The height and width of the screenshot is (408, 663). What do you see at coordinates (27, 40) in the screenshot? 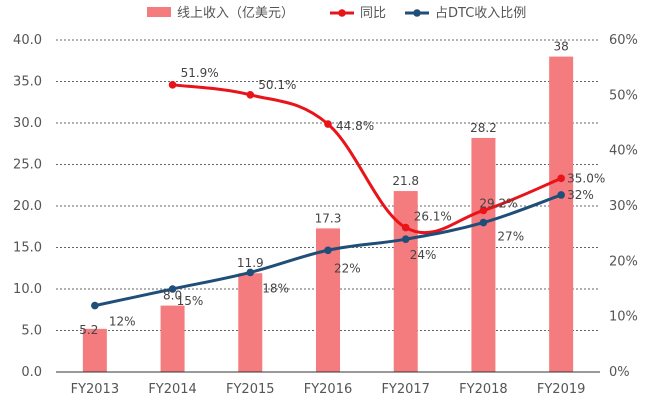
I see `left-axis-tick-label: 40.0` at bounding box center [27, 40].